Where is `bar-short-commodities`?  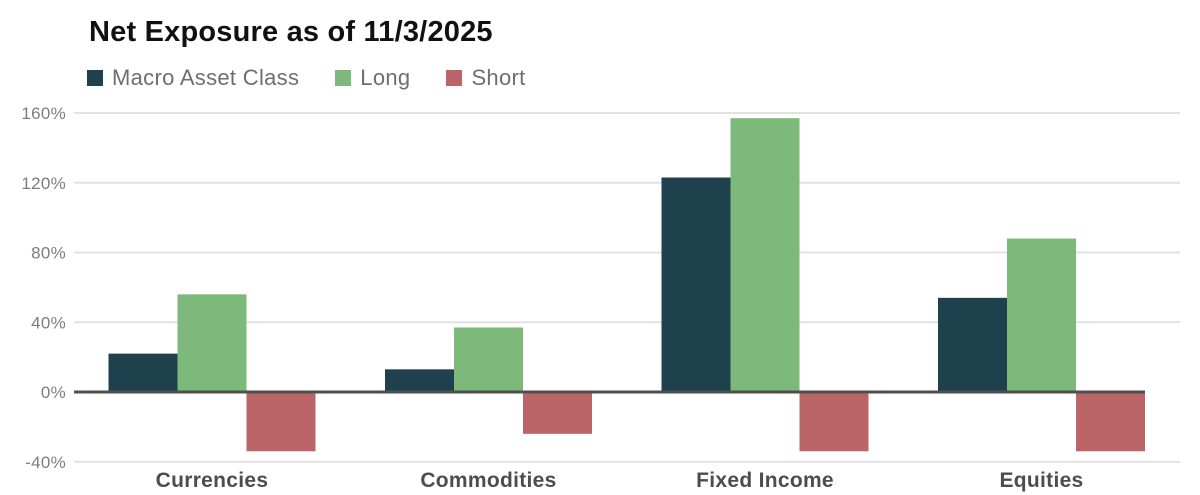
bar-short-commodities is located at coordinates (557, 413).